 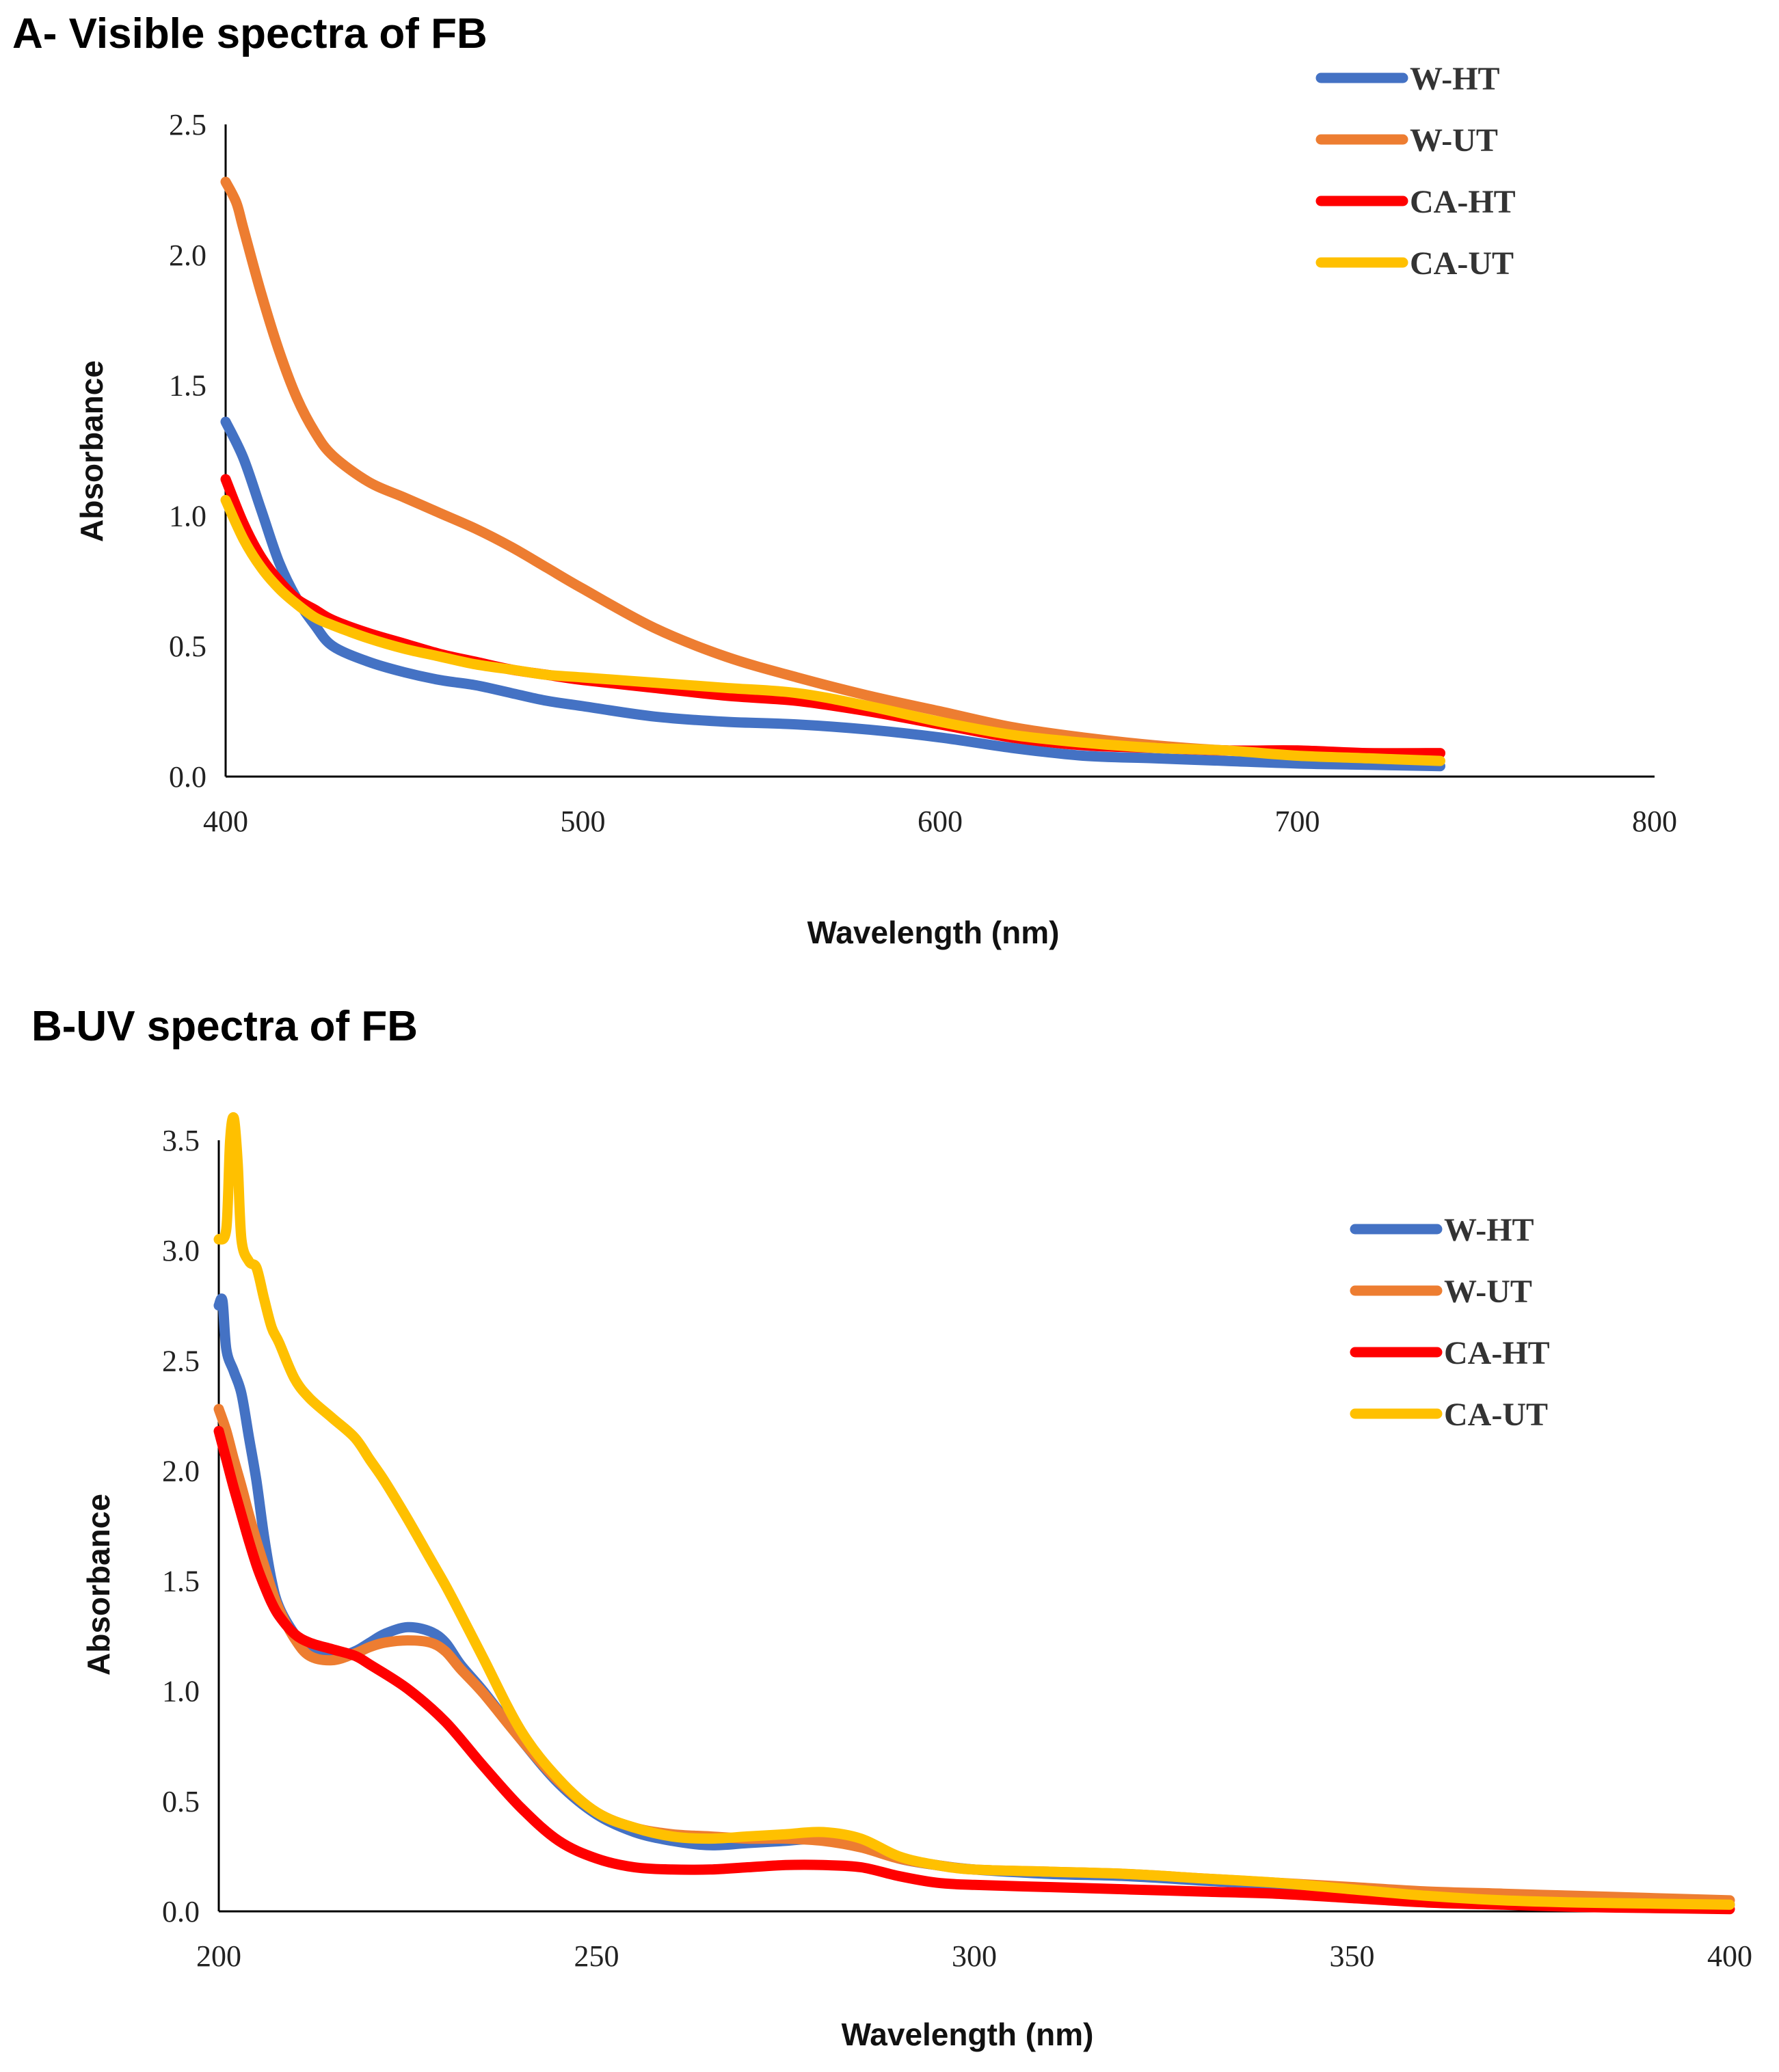 What do you see at coordinates (583, 822) in the screenshot?
I see `x-tick-label: 500` at bounding box center [583, 822].